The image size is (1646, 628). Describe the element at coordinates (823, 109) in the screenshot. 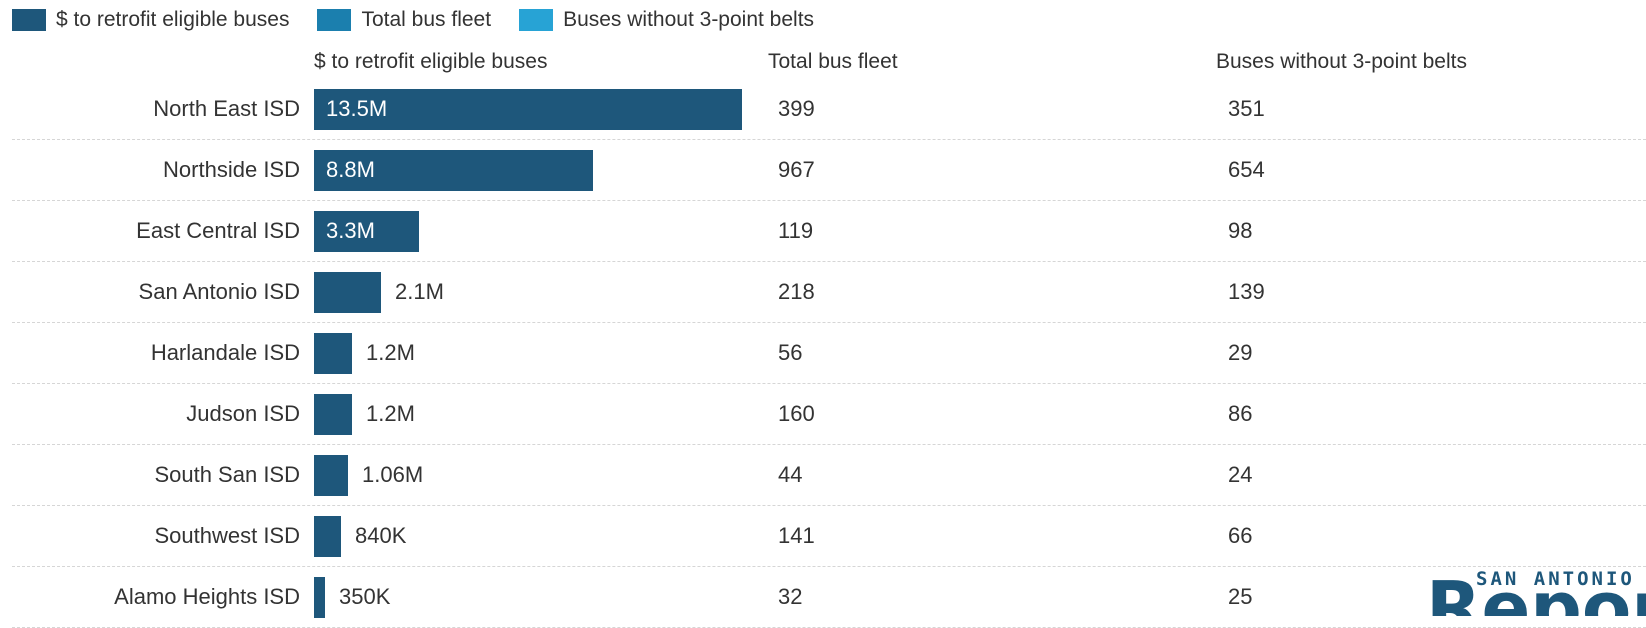

I see `table-row: North East ISD 13.5M 399 351` at that location.